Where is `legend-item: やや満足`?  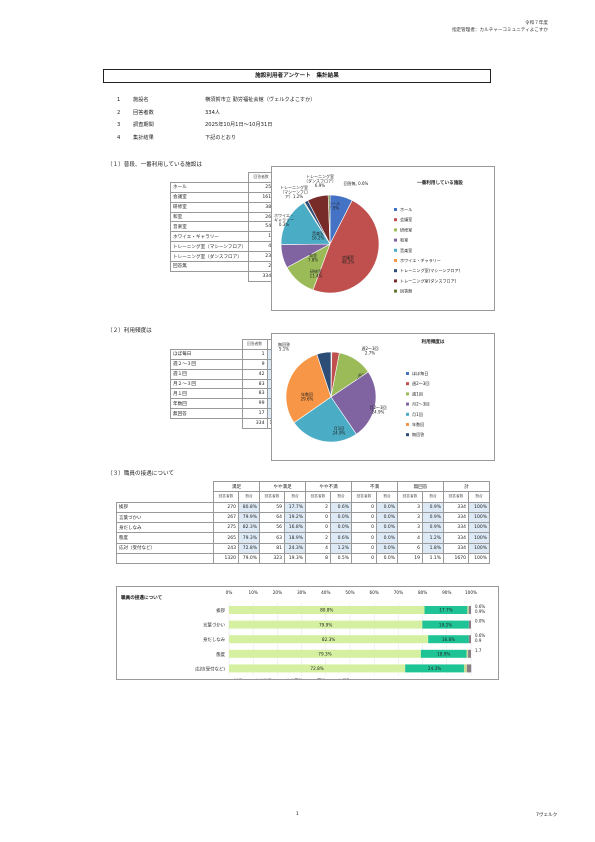
legend-item: やや満足 is located at coordinates (264, 678).